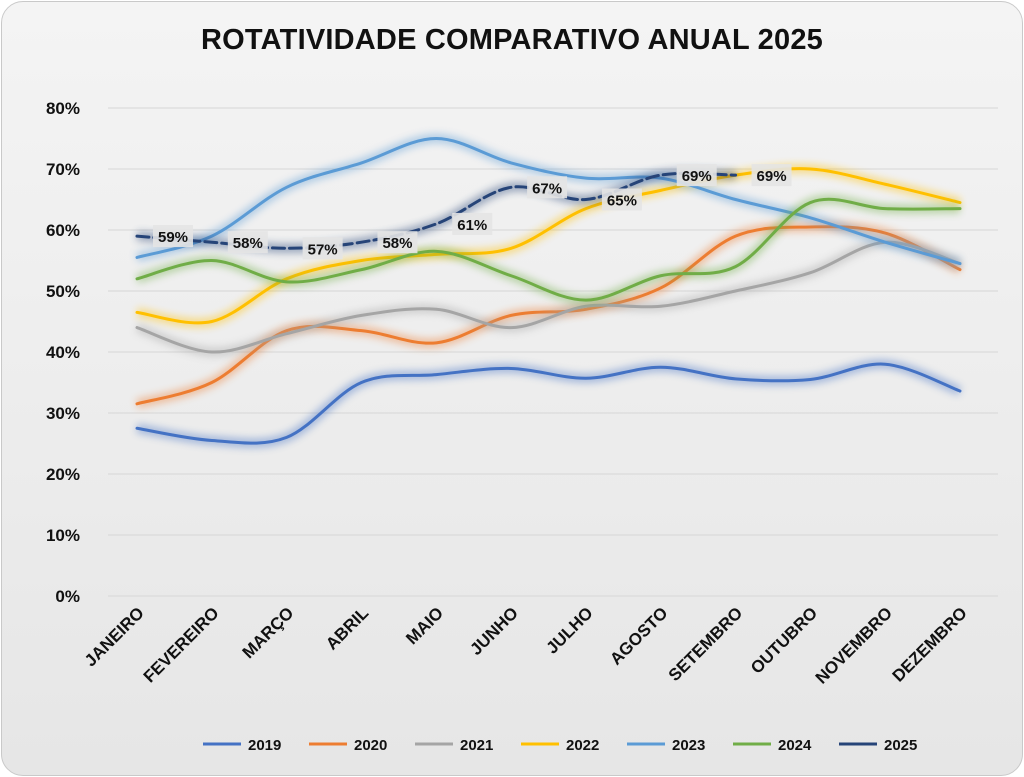 Image resolution: width=1024 pixels, height=777 pixels. Describe the element at coordinates (706, 644) in the screenshot. I see `x-tick-label: SETEMBRO` at that location.